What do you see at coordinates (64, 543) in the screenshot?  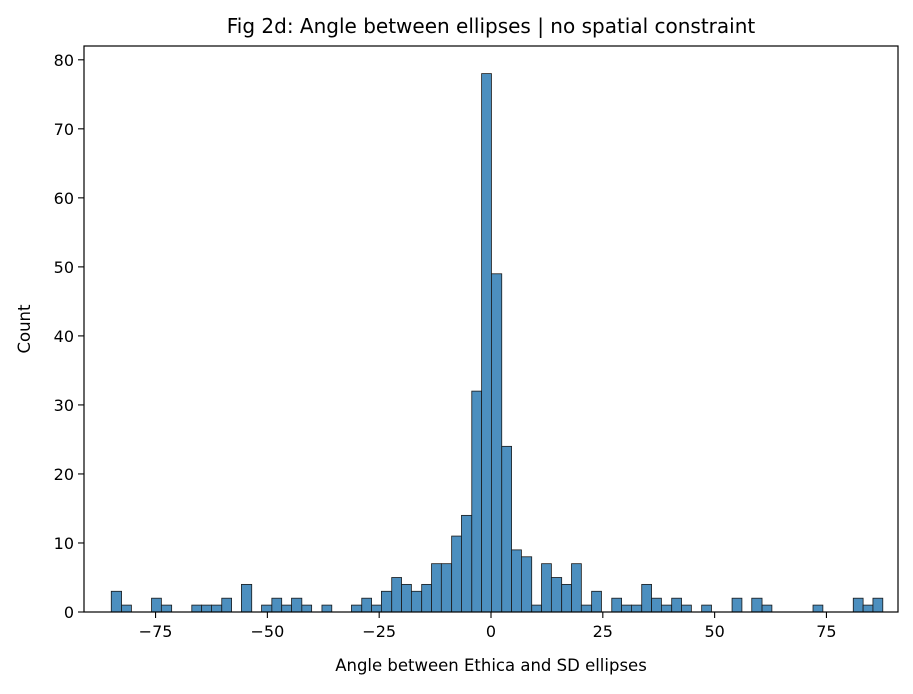 I see `y-tick-label: 10` at bounding box center [64, 543].